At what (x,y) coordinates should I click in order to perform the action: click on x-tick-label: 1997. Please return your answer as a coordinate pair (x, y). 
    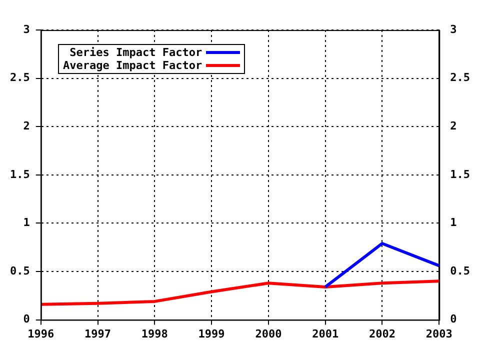
    Looking at the image, I should click on (98, 333).